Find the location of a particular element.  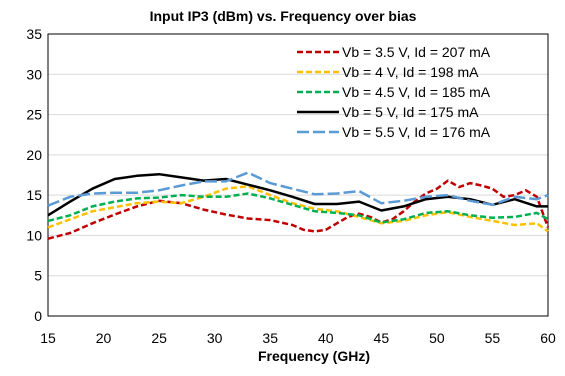

x-axis-title: Frequency (GHz) is located at coordinates (314, 356).